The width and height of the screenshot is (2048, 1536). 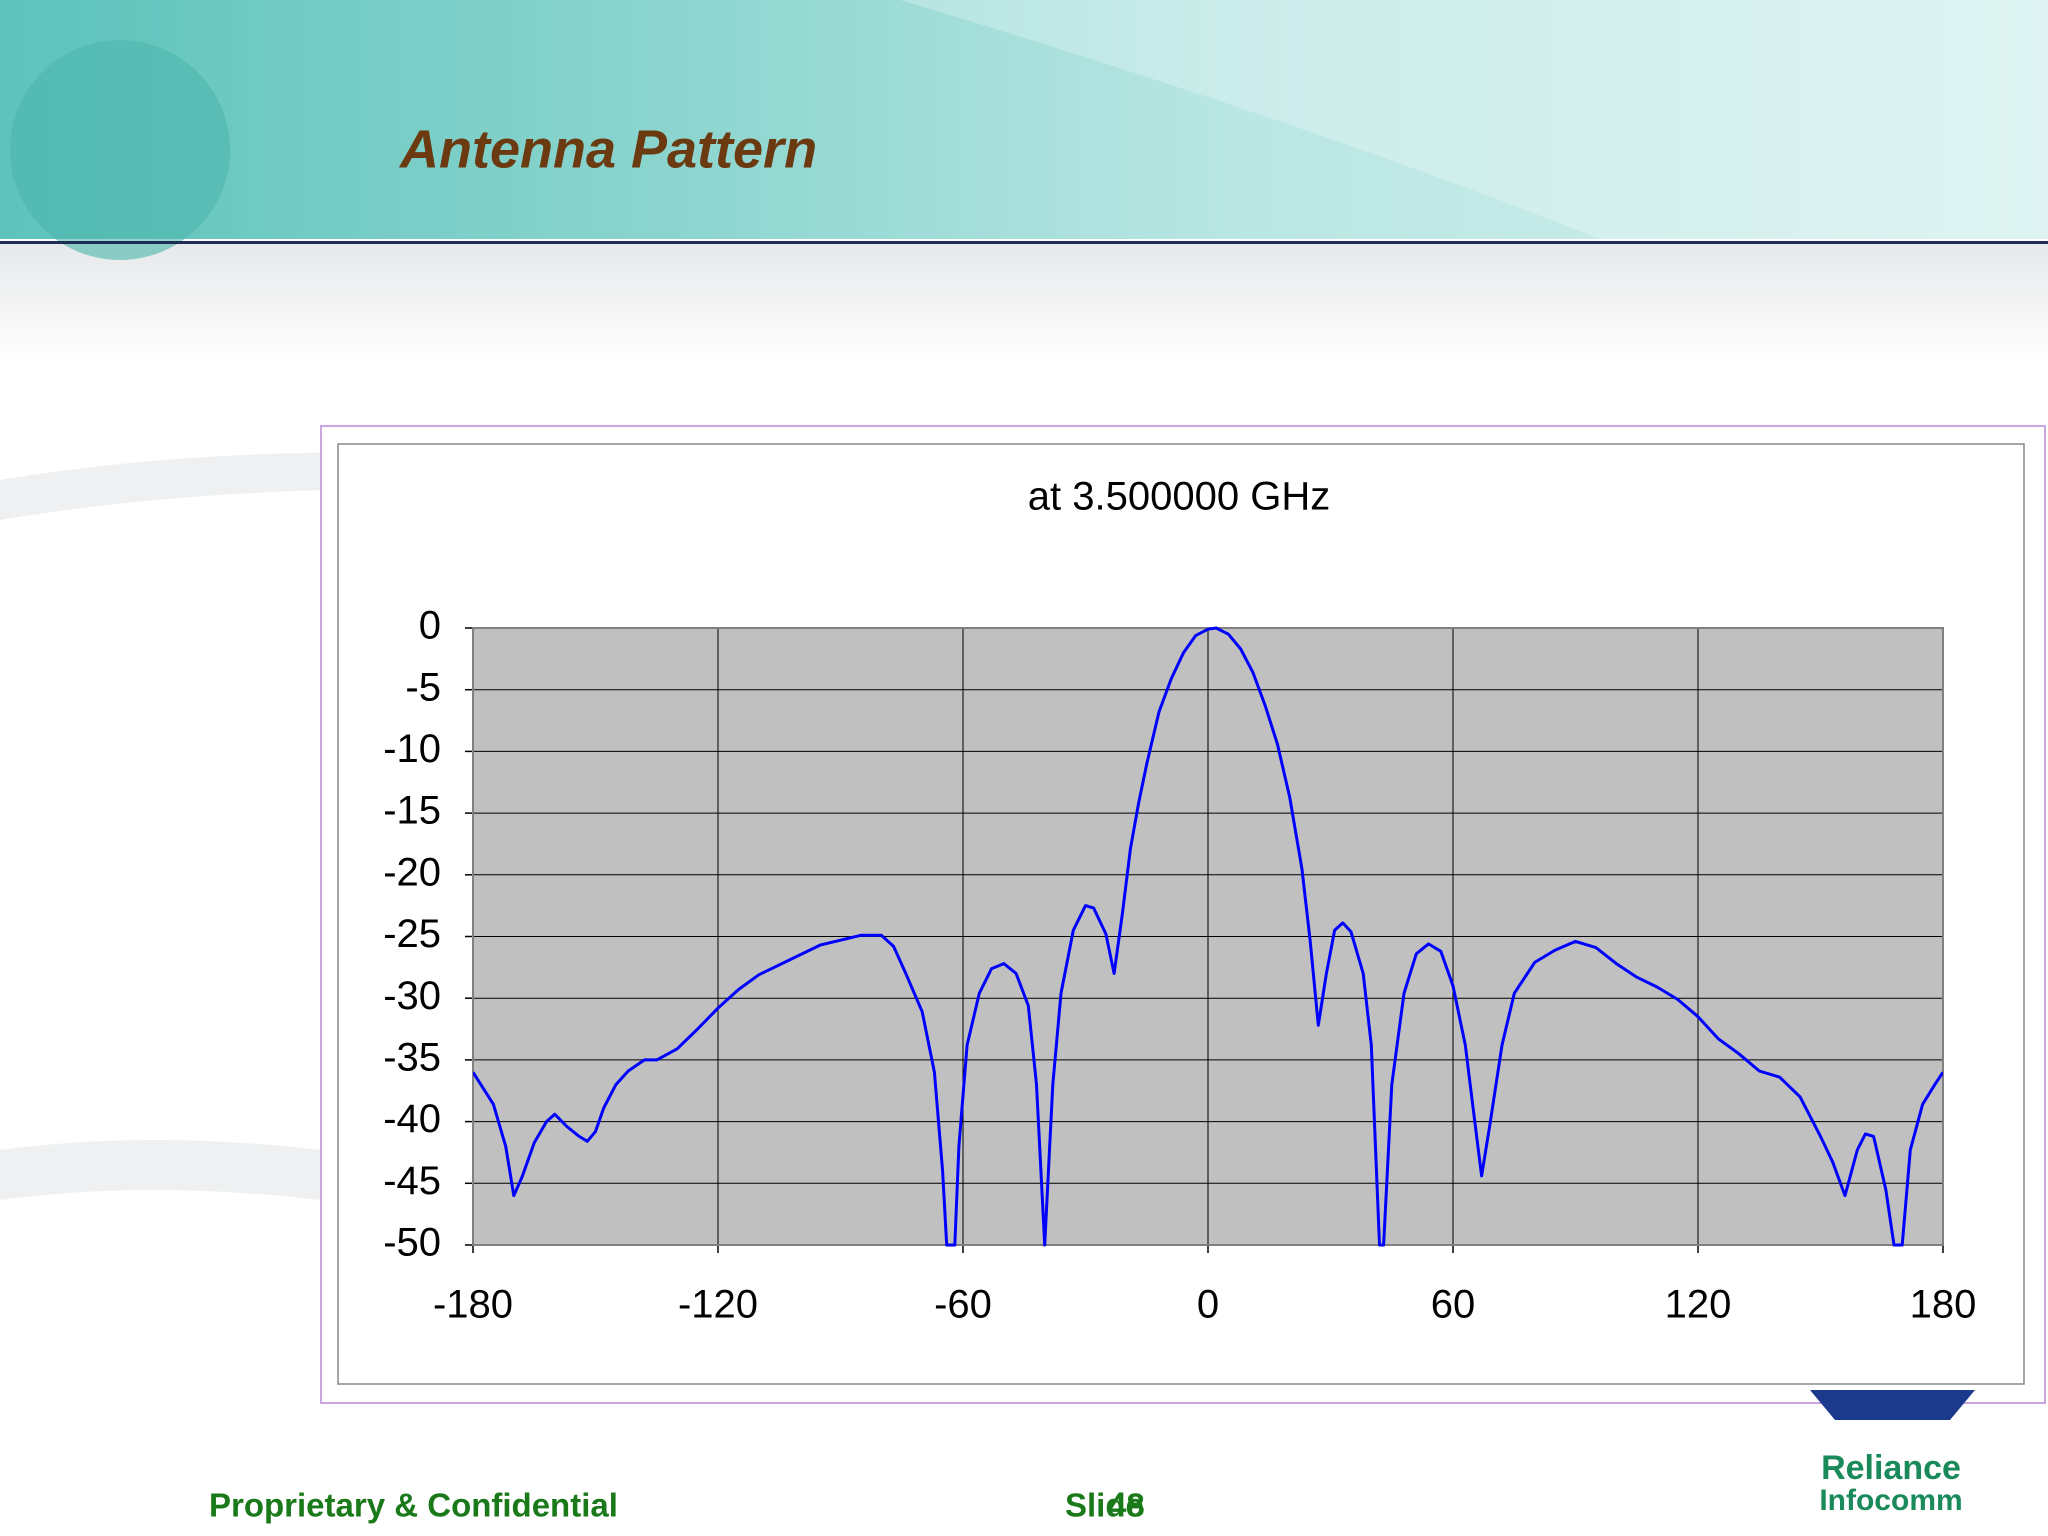 I want to click on y-tick-label: -45, so click(x=412, y=1181).